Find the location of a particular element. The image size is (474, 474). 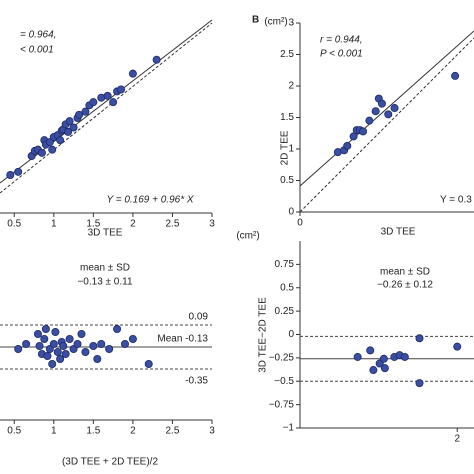

annotation: r = 0.944, is located at coordinates (341, 40).